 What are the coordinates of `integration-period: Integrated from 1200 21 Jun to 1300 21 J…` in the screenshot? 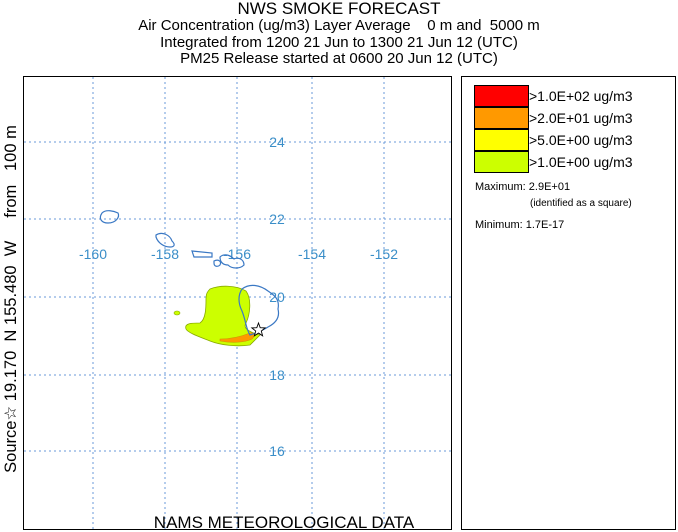 It's located at (339, 42).